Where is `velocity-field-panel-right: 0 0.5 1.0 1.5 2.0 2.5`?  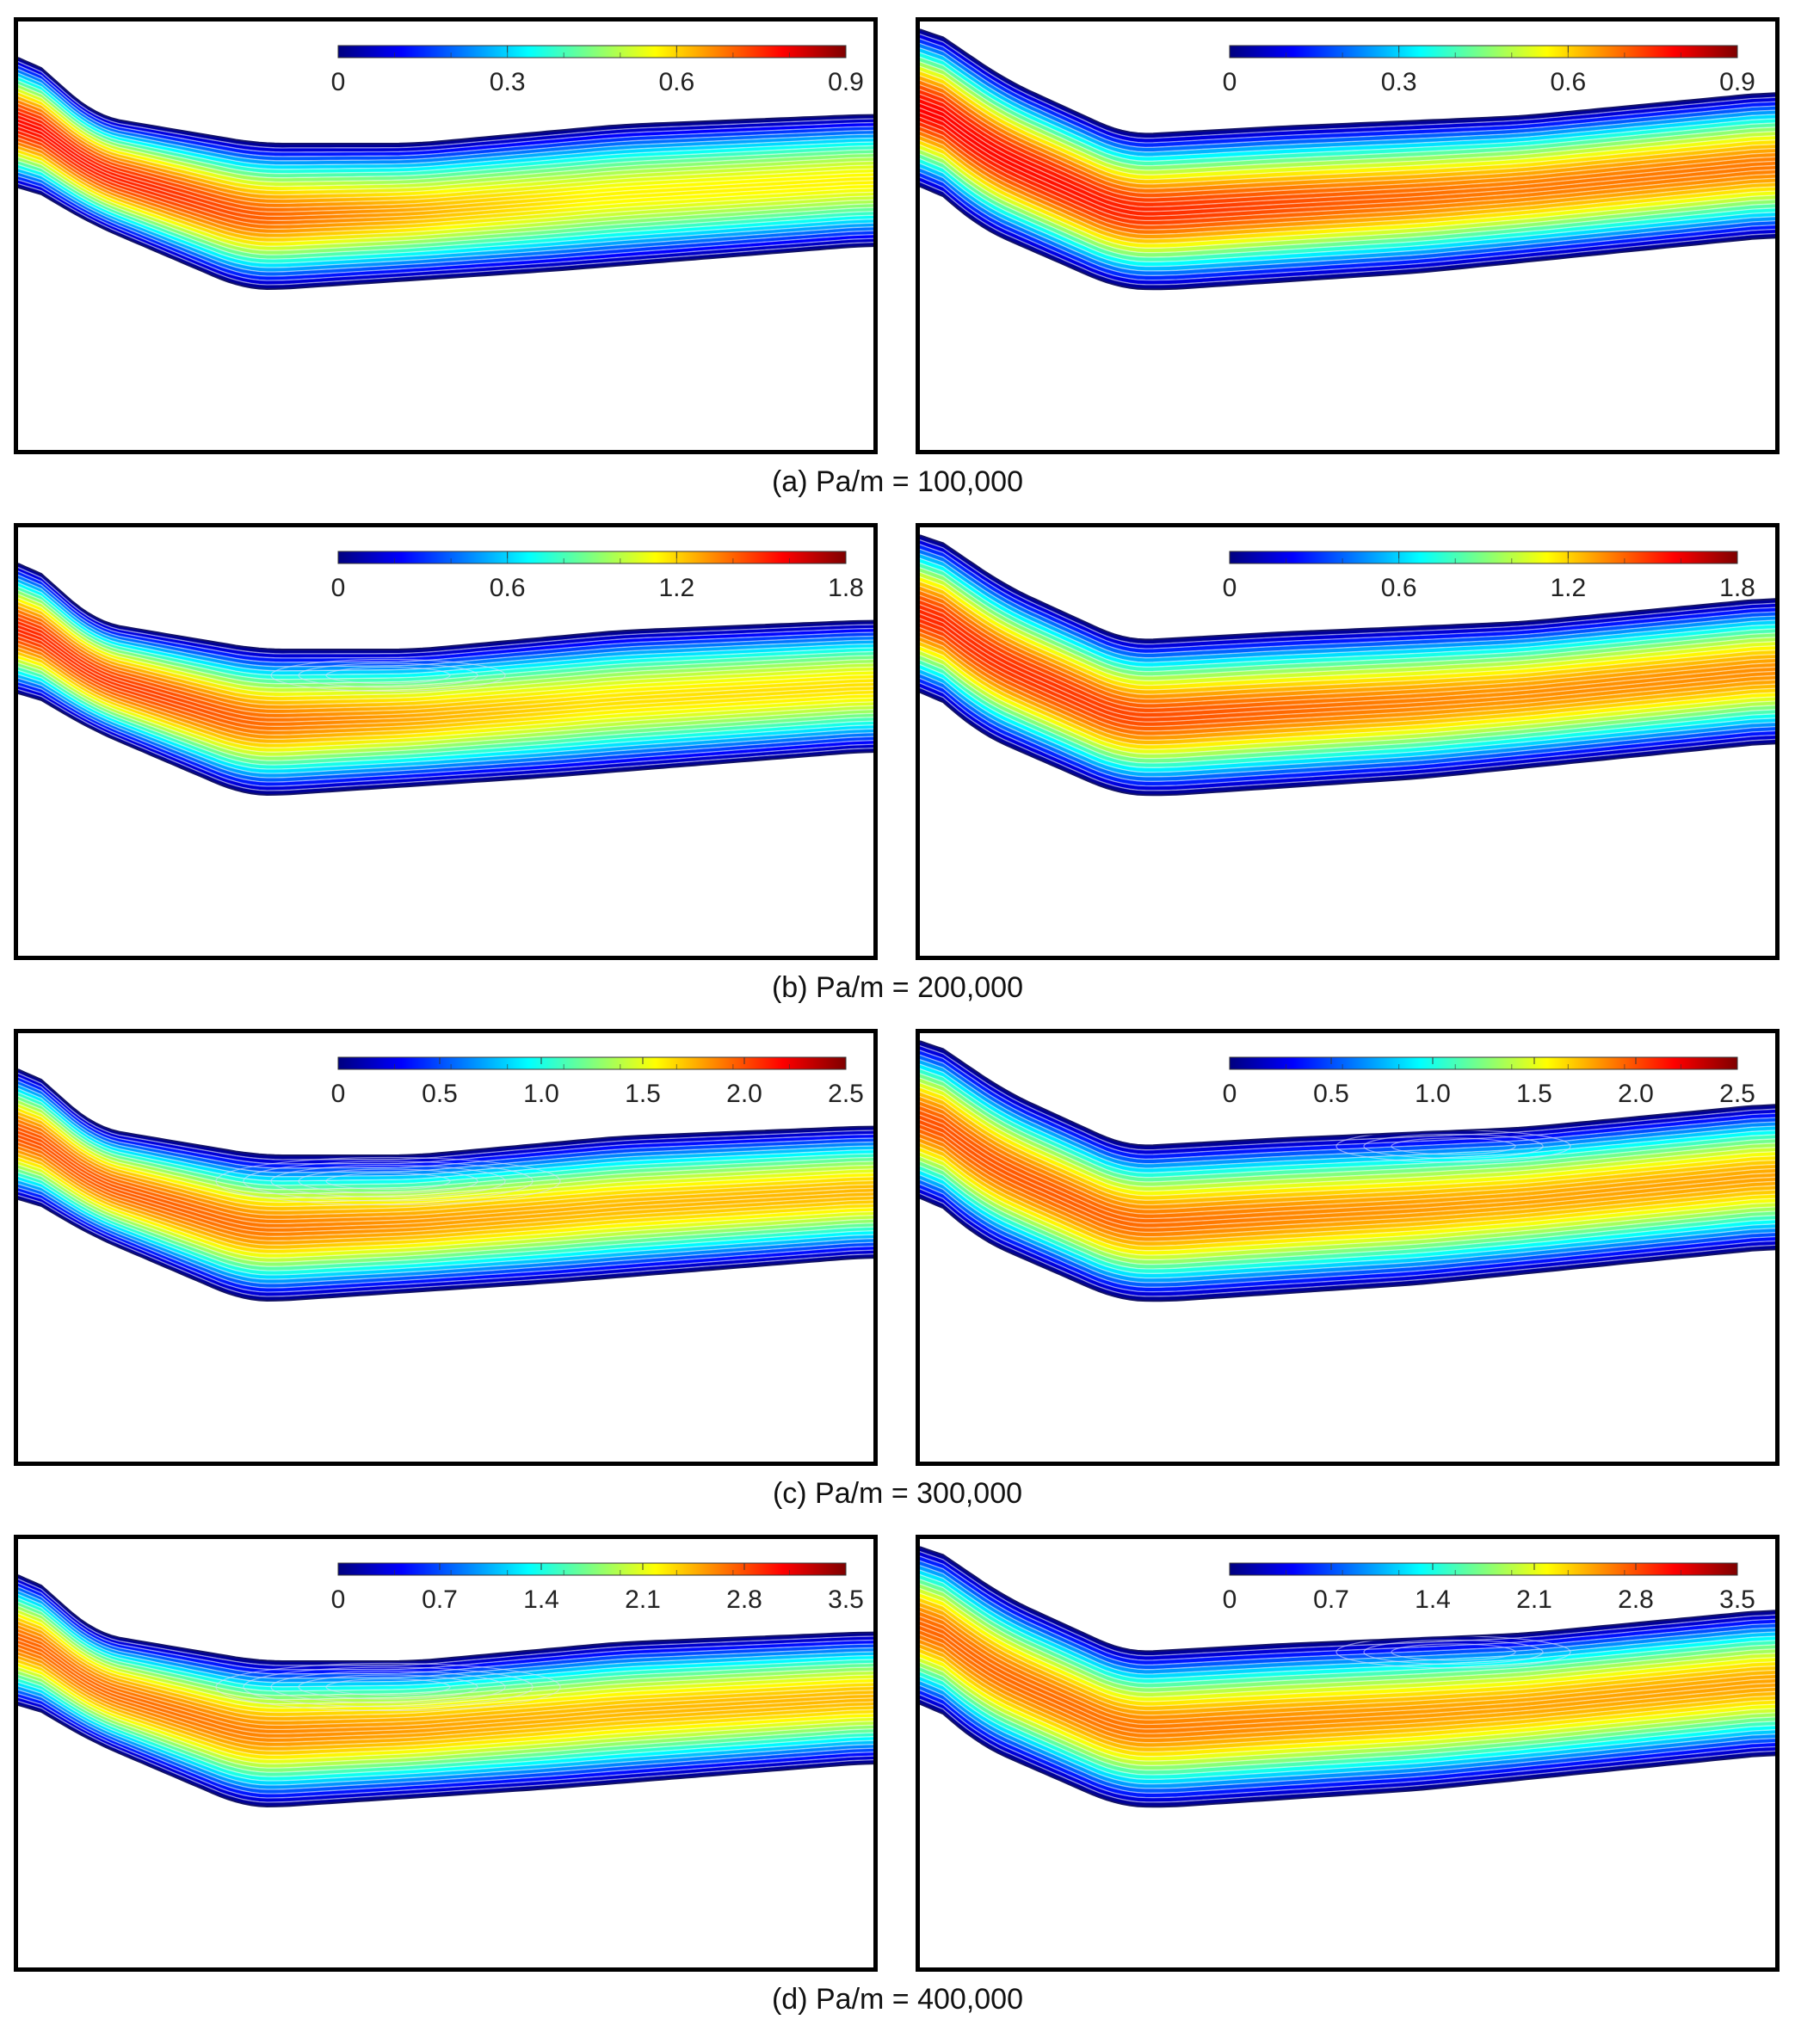 velocity-field-panel-right: 0 0.5 1.0 1.5 2.0 2.5 is located at coordinates (1348, 1247).